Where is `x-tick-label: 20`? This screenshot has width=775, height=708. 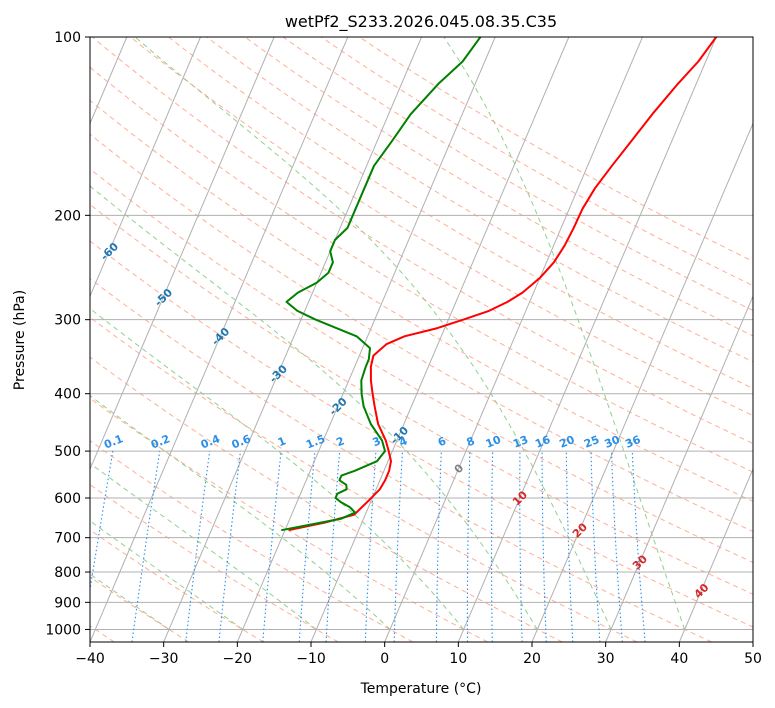 x-tick-label: 20 is located at coordinates (532, 659).